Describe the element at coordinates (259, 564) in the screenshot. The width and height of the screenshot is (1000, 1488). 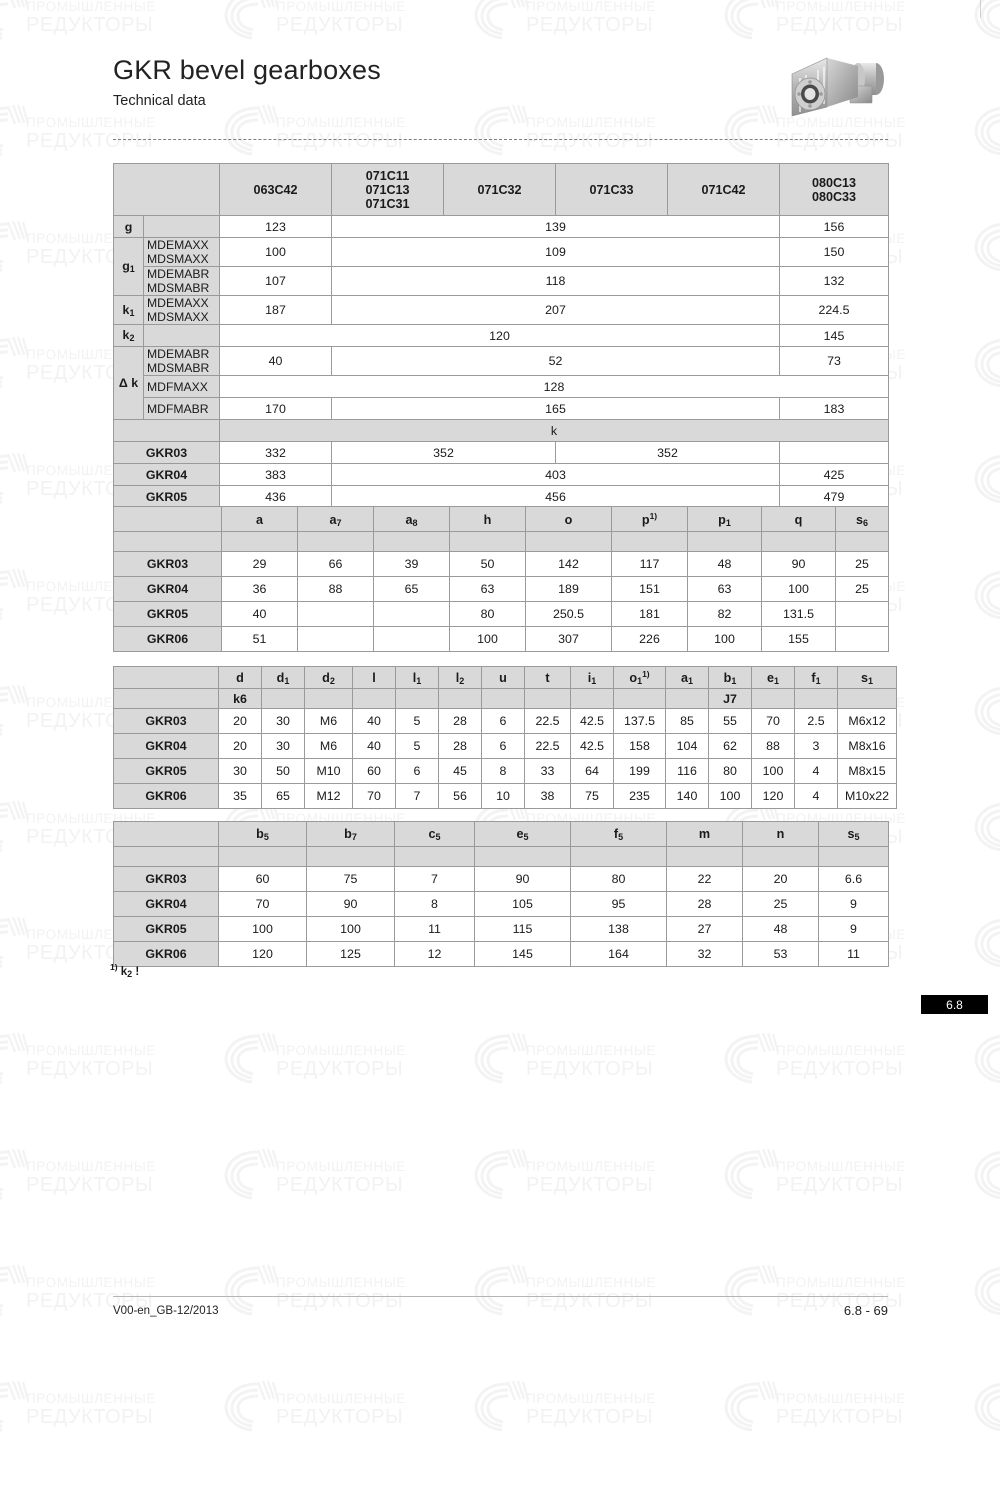
I see `table2-cell: 29` at that location.